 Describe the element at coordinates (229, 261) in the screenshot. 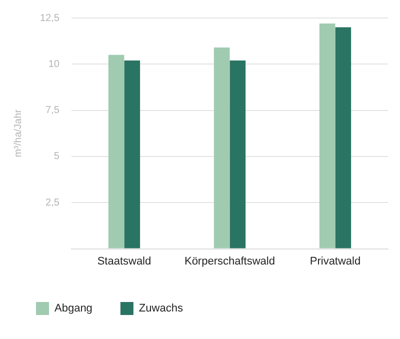

I see `x-tick-label: Körperschaftswald` at that location.